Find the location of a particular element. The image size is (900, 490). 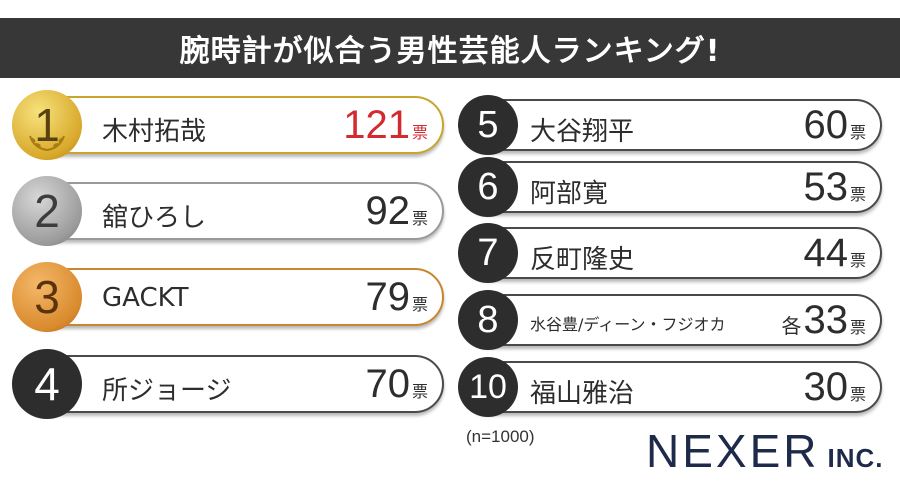

votes-value: 92 is located at coordinates (387, 211).